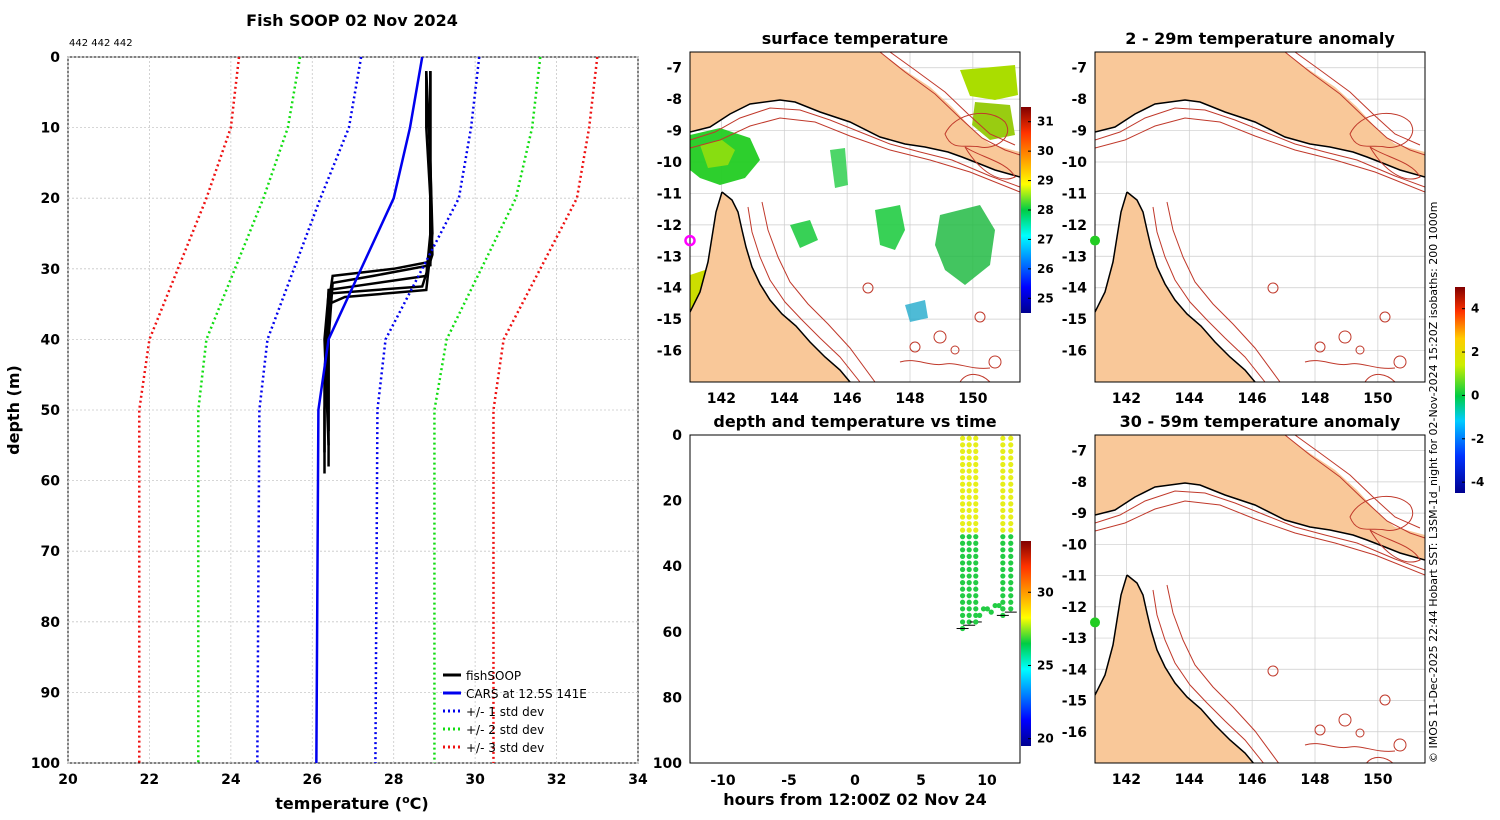 This screenshot has width=1500, height=820. Describe the element at coordinates (1260, 599) in the screenshot. I see `anomaly-deep-frame` at that location.